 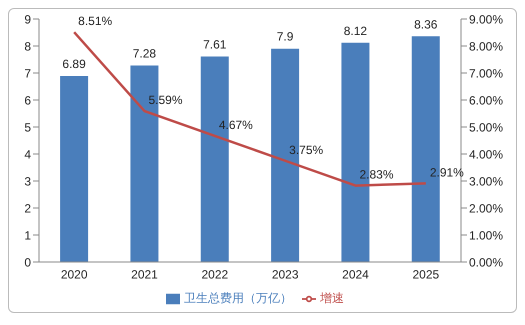 What do you see at coordinates (28, 46) in the screenshot?
I see `y-tick-label: 8` at bounding box center [28, 46].